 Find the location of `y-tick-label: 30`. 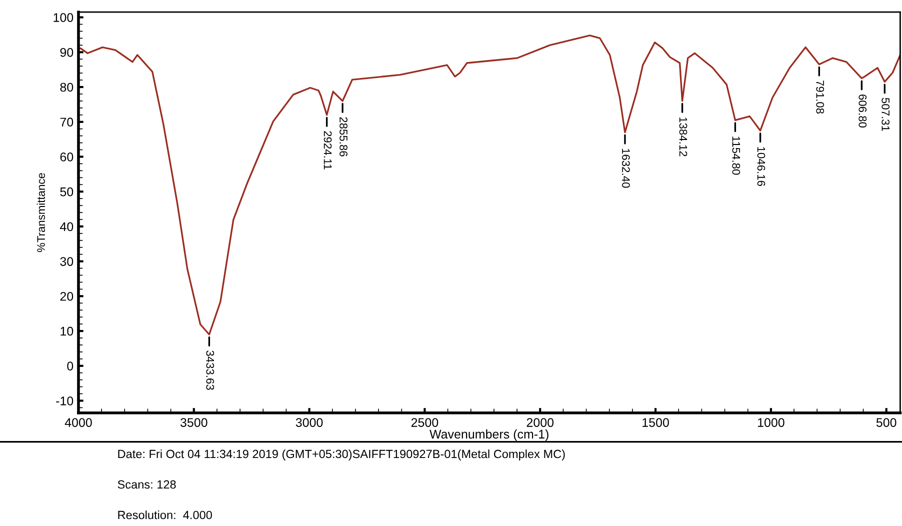

y-tick-label: 30 is located at coordinates (67, 261).